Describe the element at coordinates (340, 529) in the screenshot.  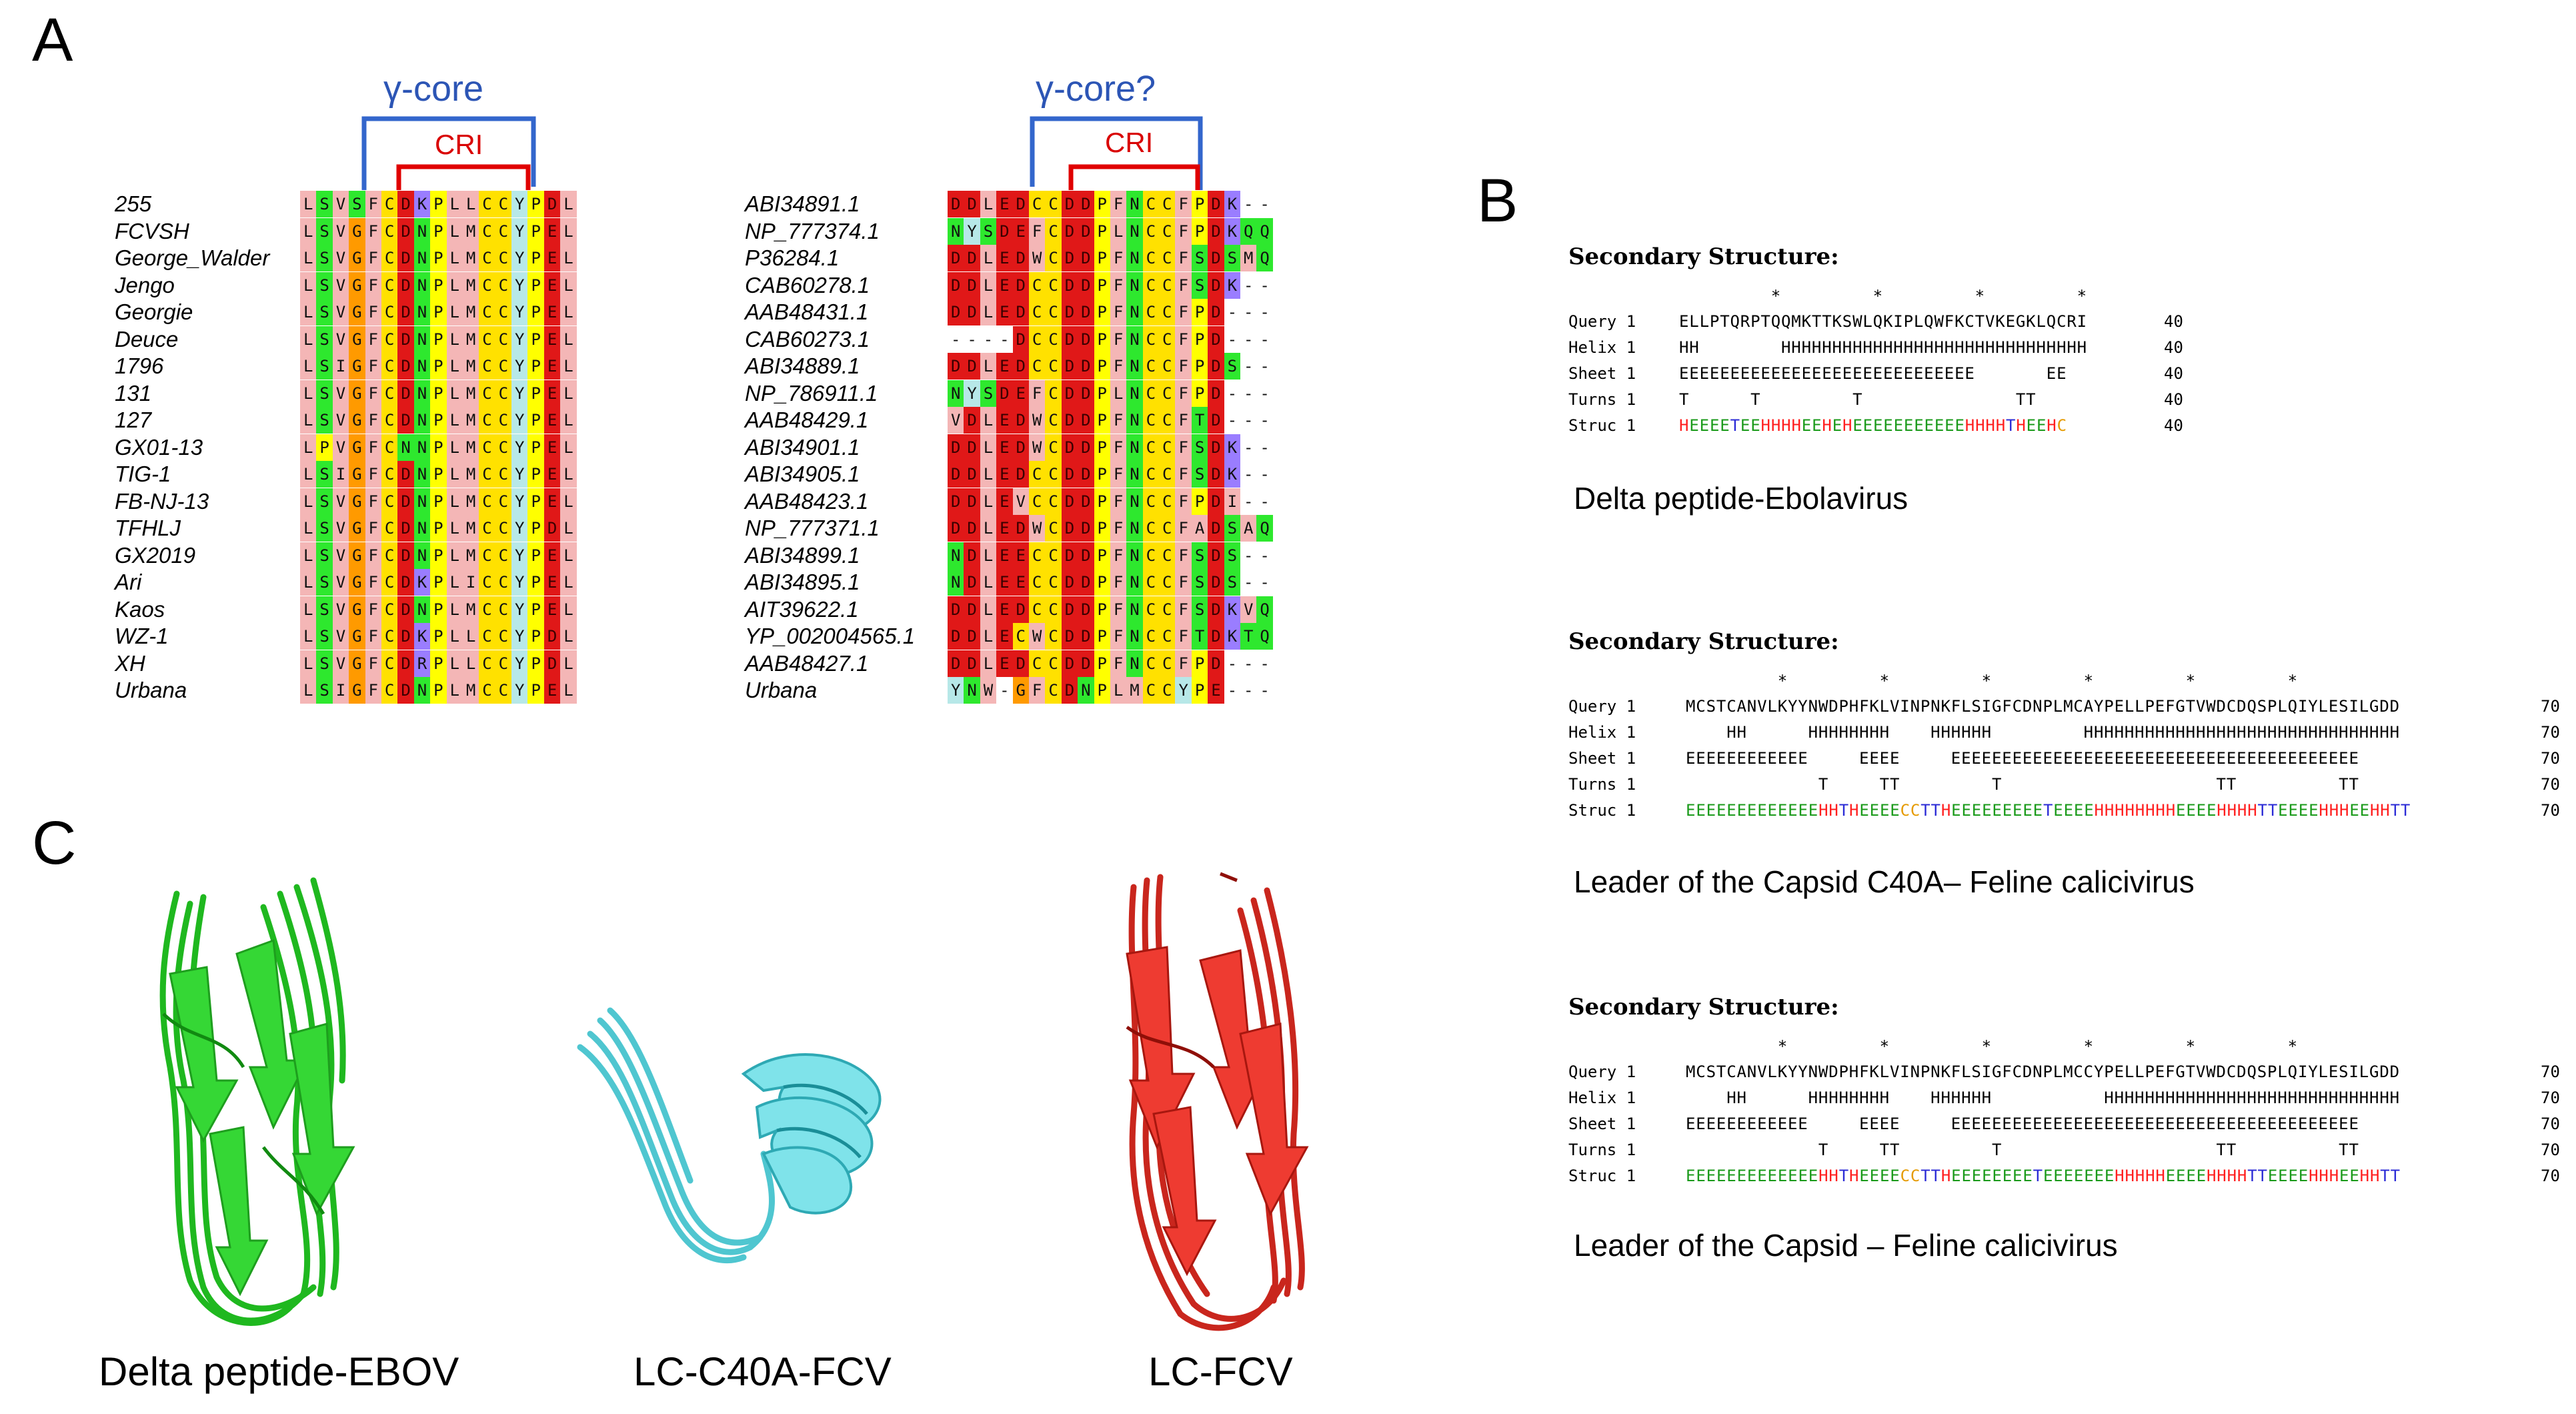
I see `residue-cell: V` at that location.